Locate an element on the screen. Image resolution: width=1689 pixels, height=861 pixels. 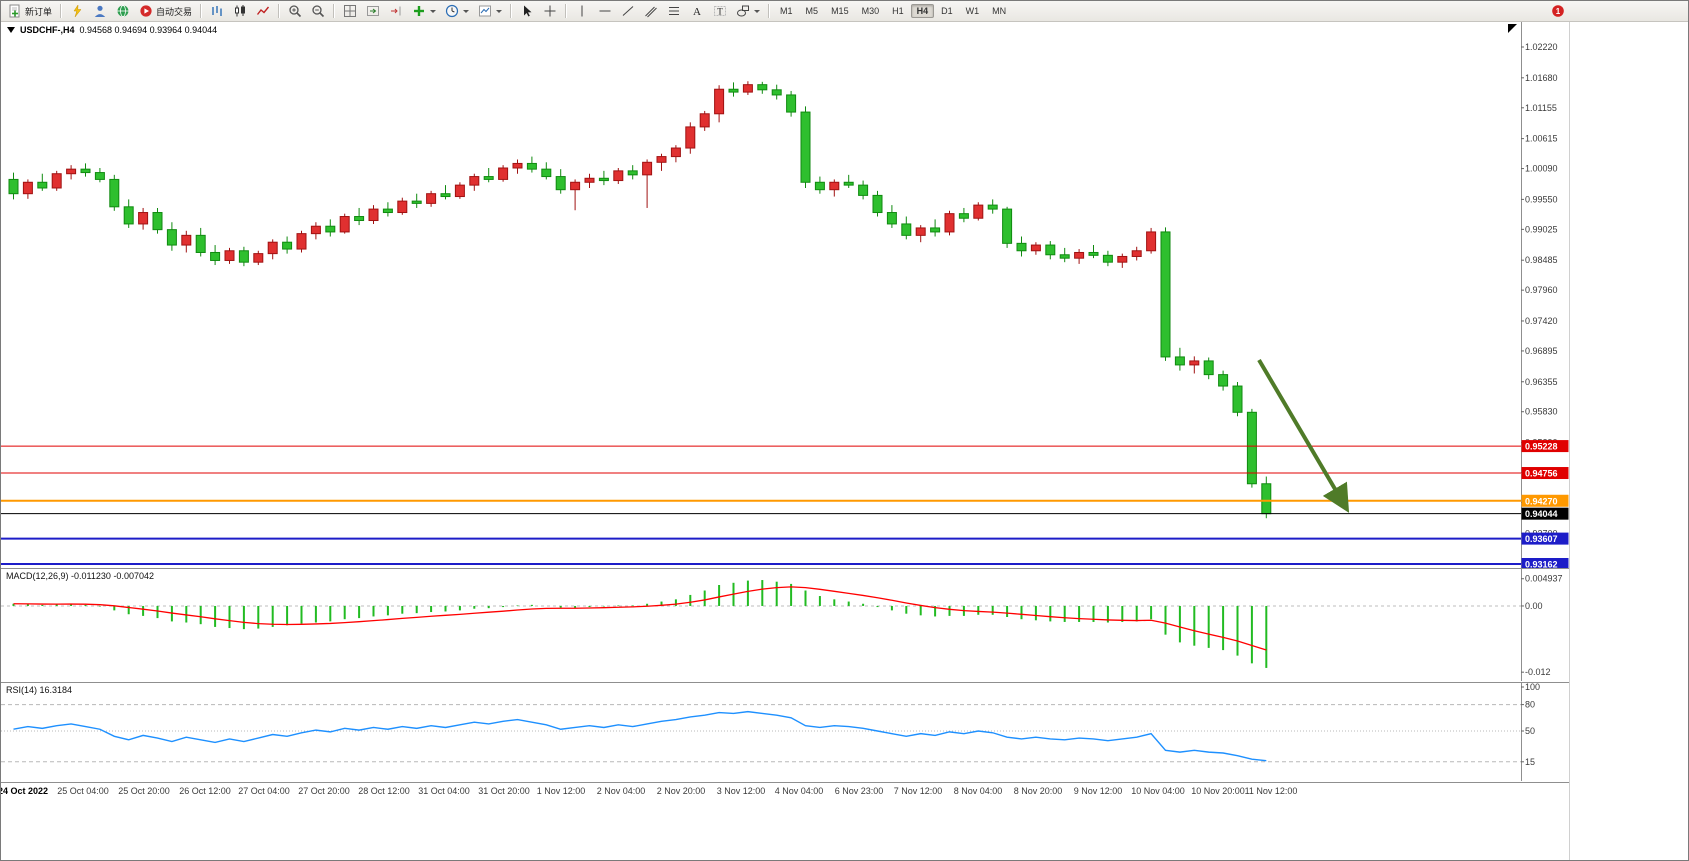
scroll-to-end-marker is located at coordinates (1512, 28).